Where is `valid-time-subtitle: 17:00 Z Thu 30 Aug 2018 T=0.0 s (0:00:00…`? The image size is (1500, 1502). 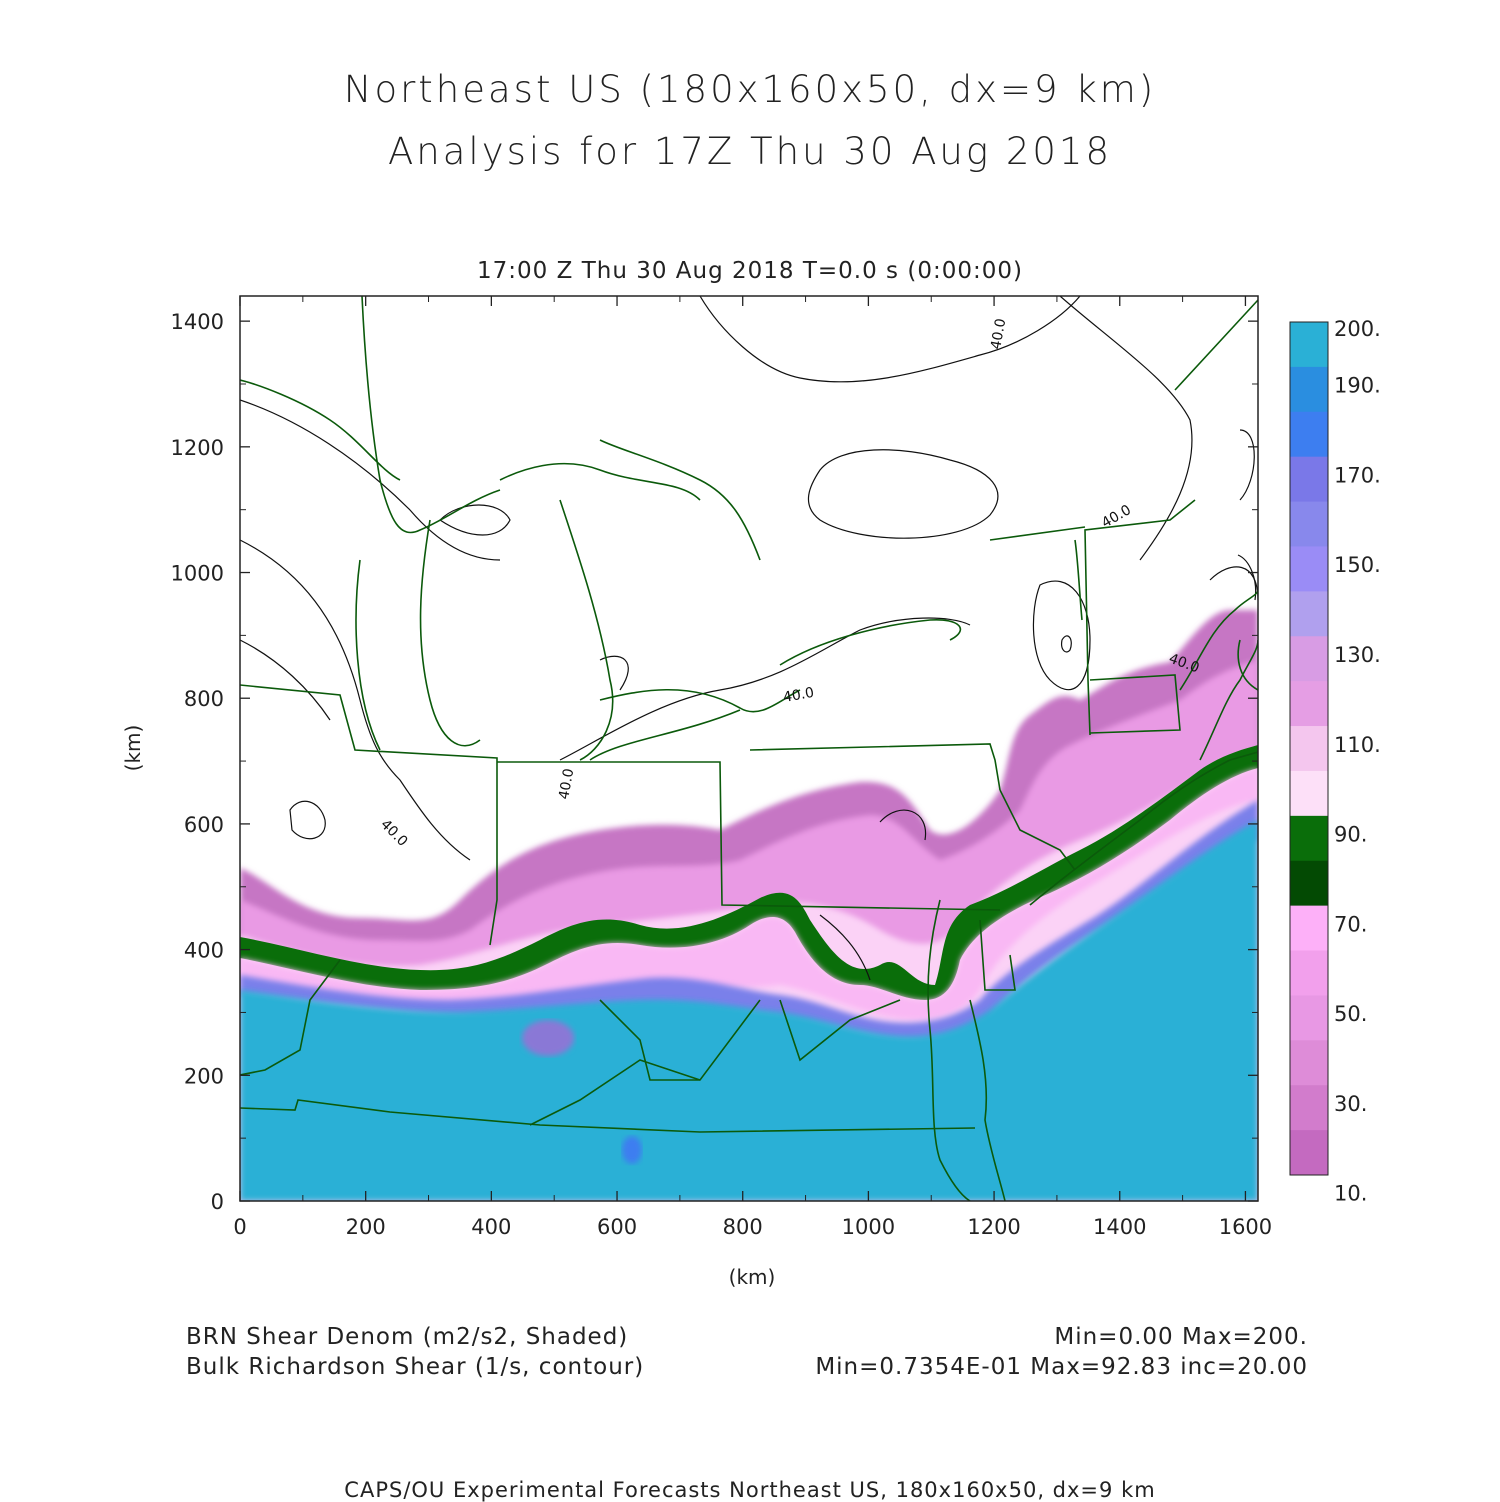 valid-time-subtitle: 17:00 Z Thu 30 Aug 2018 T=0.0 s (0:00:00… is located at coordinates (750, 271).